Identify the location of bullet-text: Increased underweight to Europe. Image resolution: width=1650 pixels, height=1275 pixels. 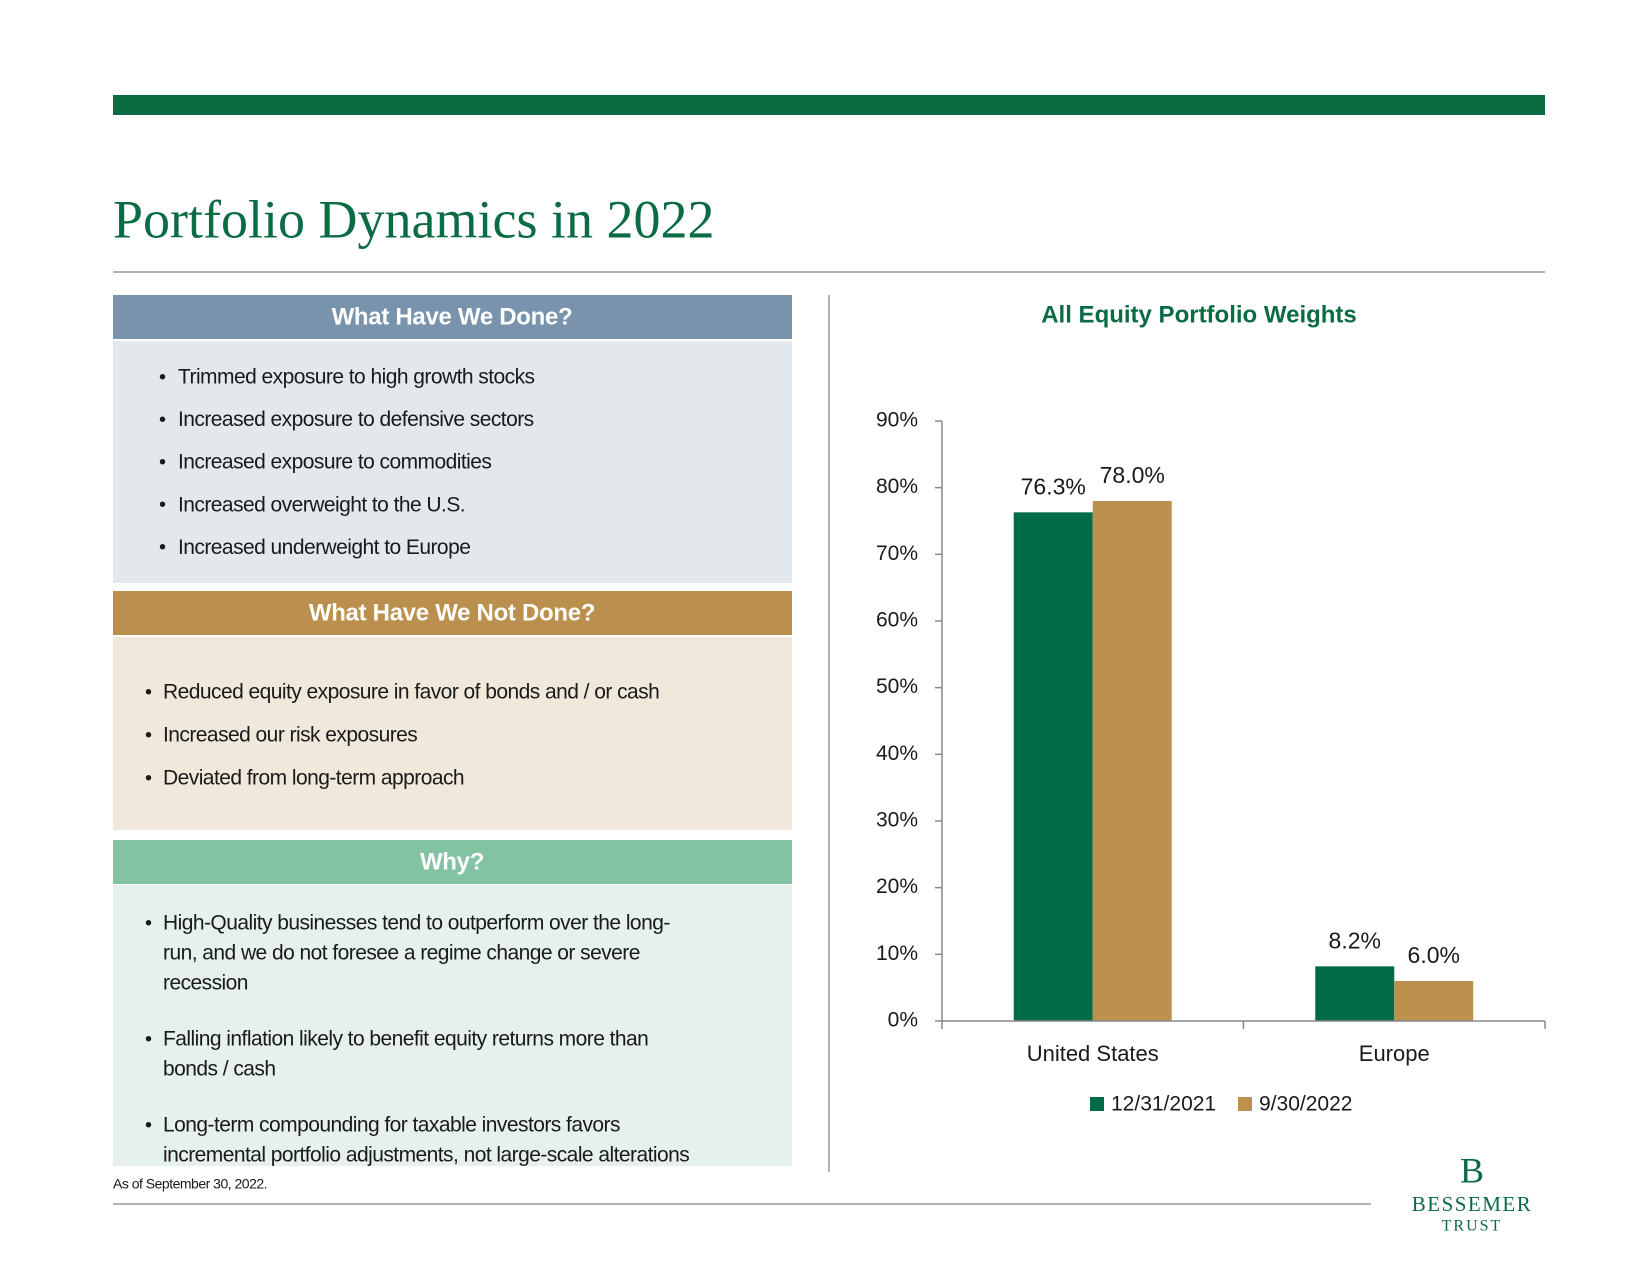
(324, 547).